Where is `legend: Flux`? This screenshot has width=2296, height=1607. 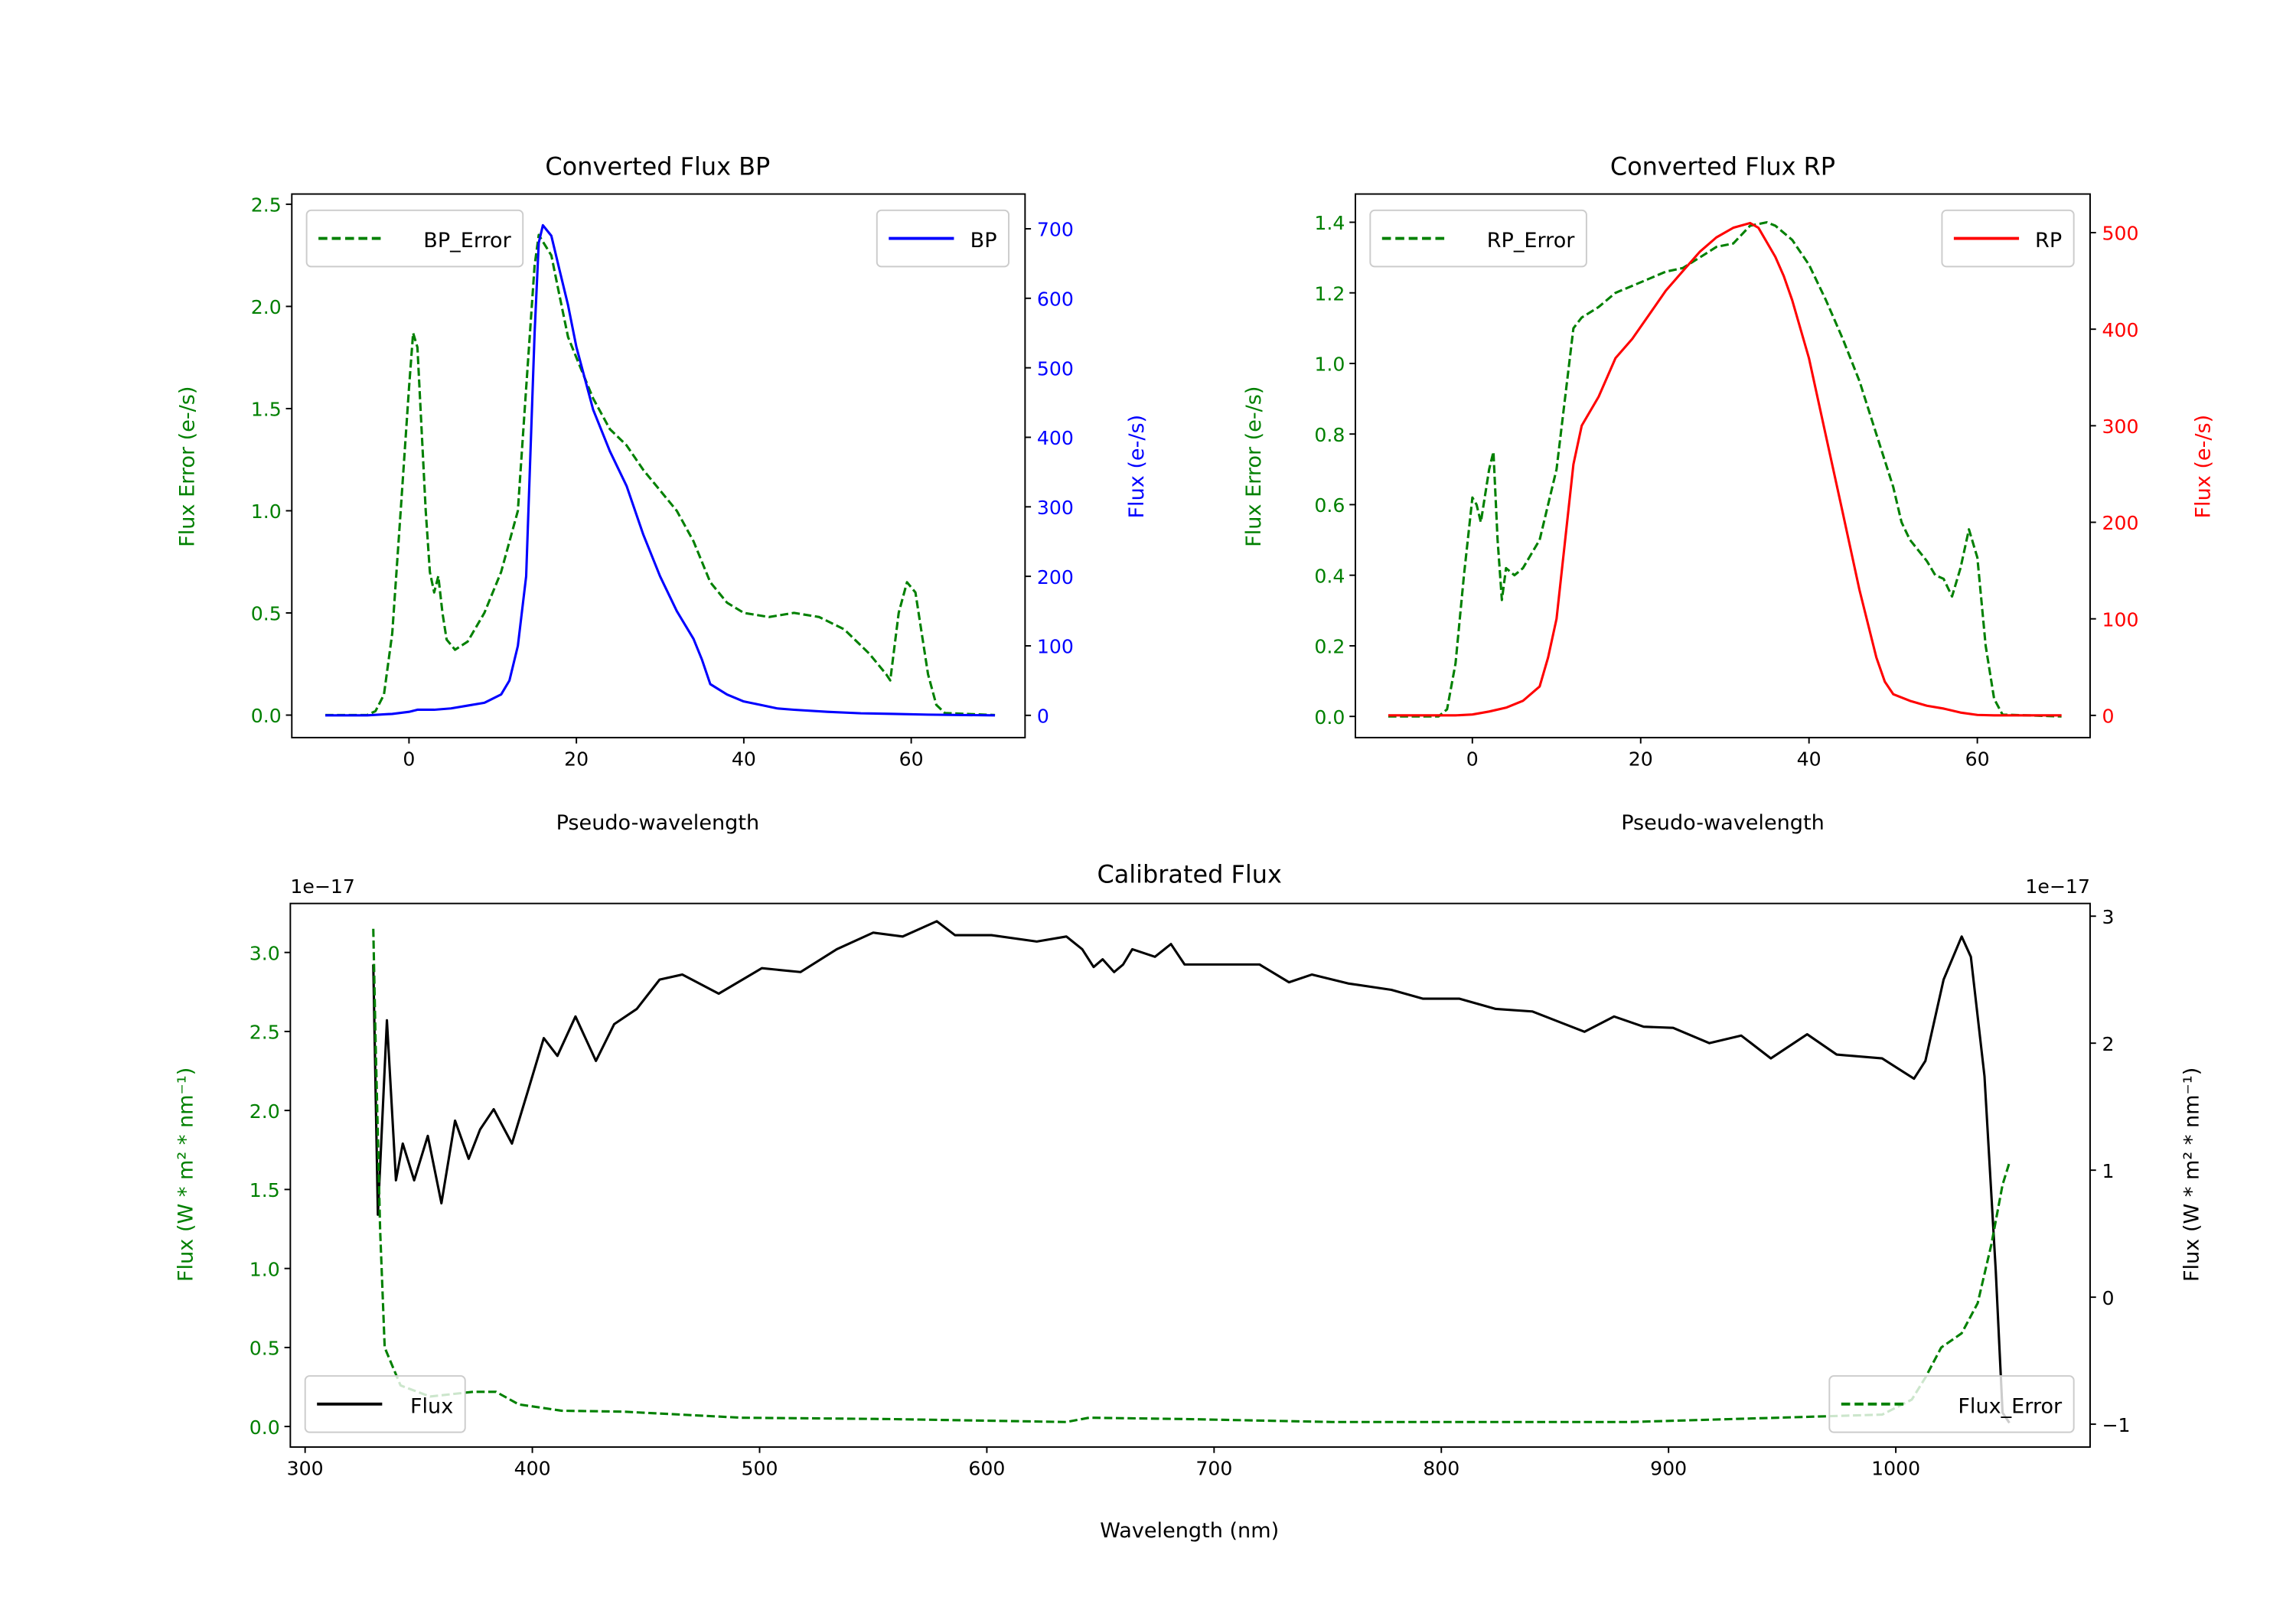
legend: Flux is located at coordinates (385, 1404).